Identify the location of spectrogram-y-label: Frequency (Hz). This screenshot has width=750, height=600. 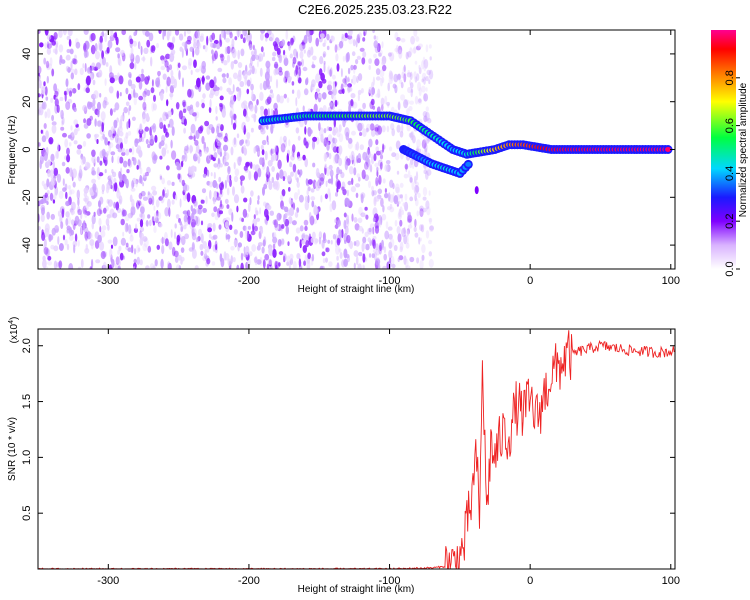
(12, 150).